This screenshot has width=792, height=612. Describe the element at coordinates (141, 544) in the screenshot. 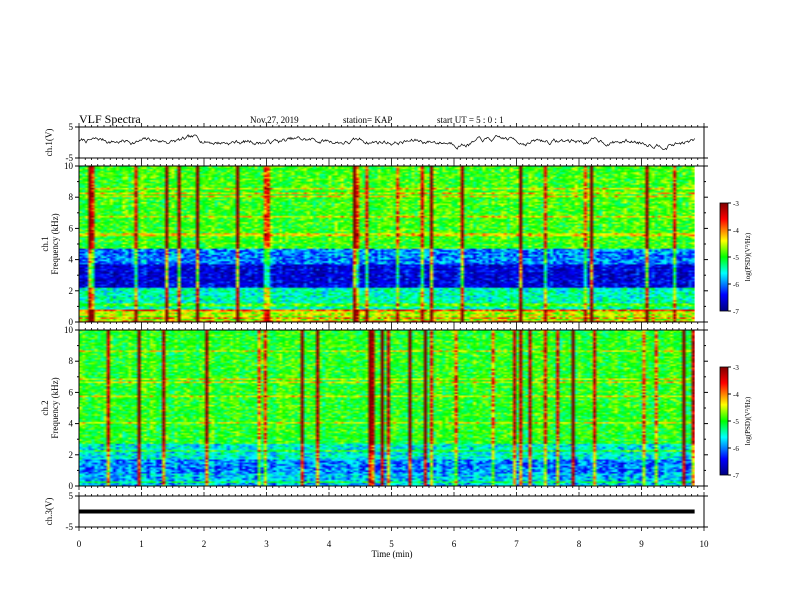

I see `x-tick-label: 1` at that location.